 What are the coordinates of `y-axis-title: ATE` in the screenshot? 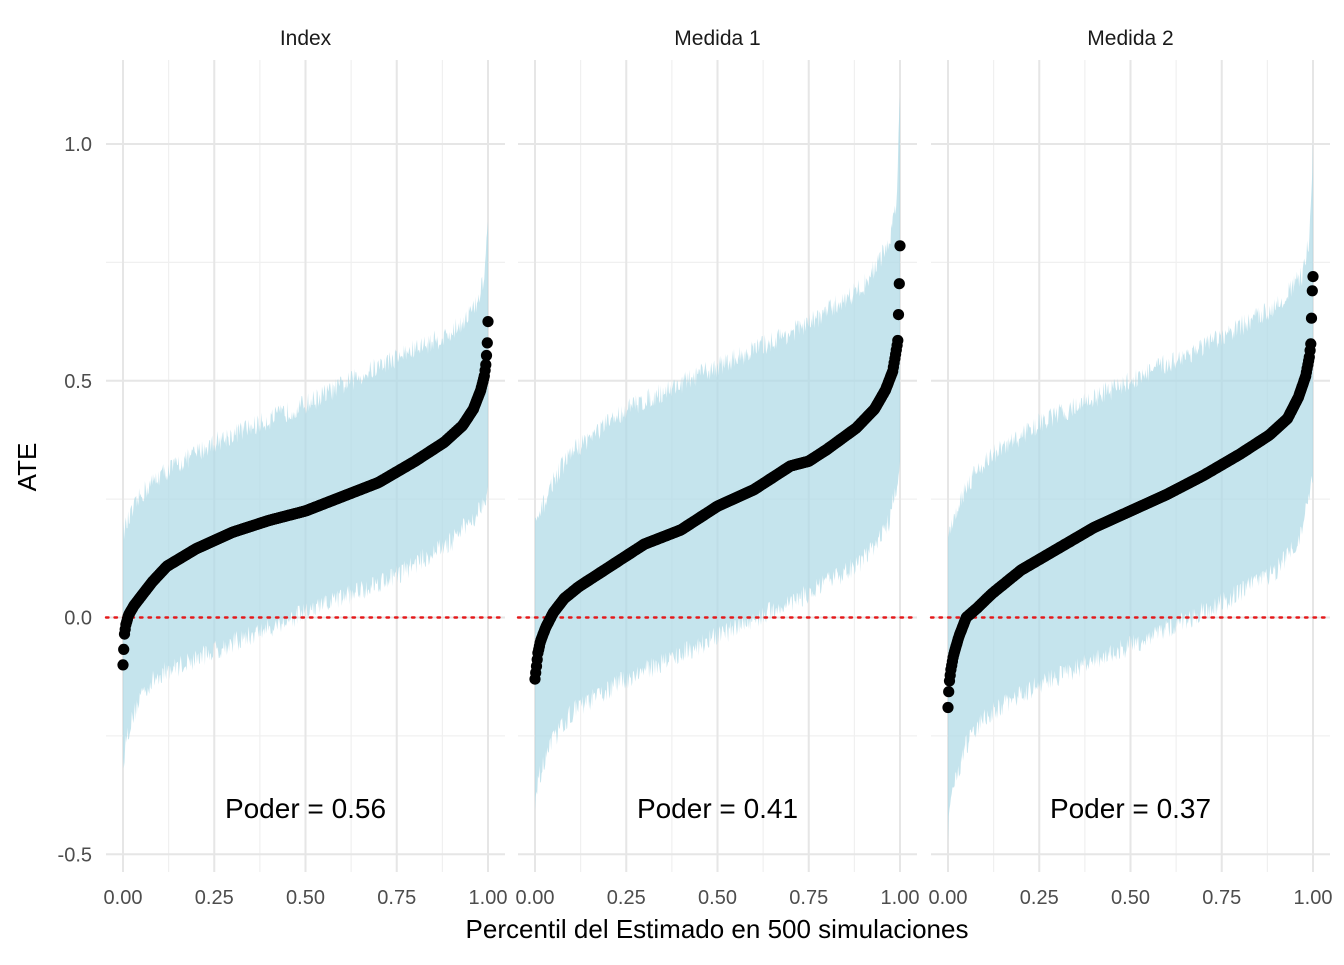 It's located at (27, 467).